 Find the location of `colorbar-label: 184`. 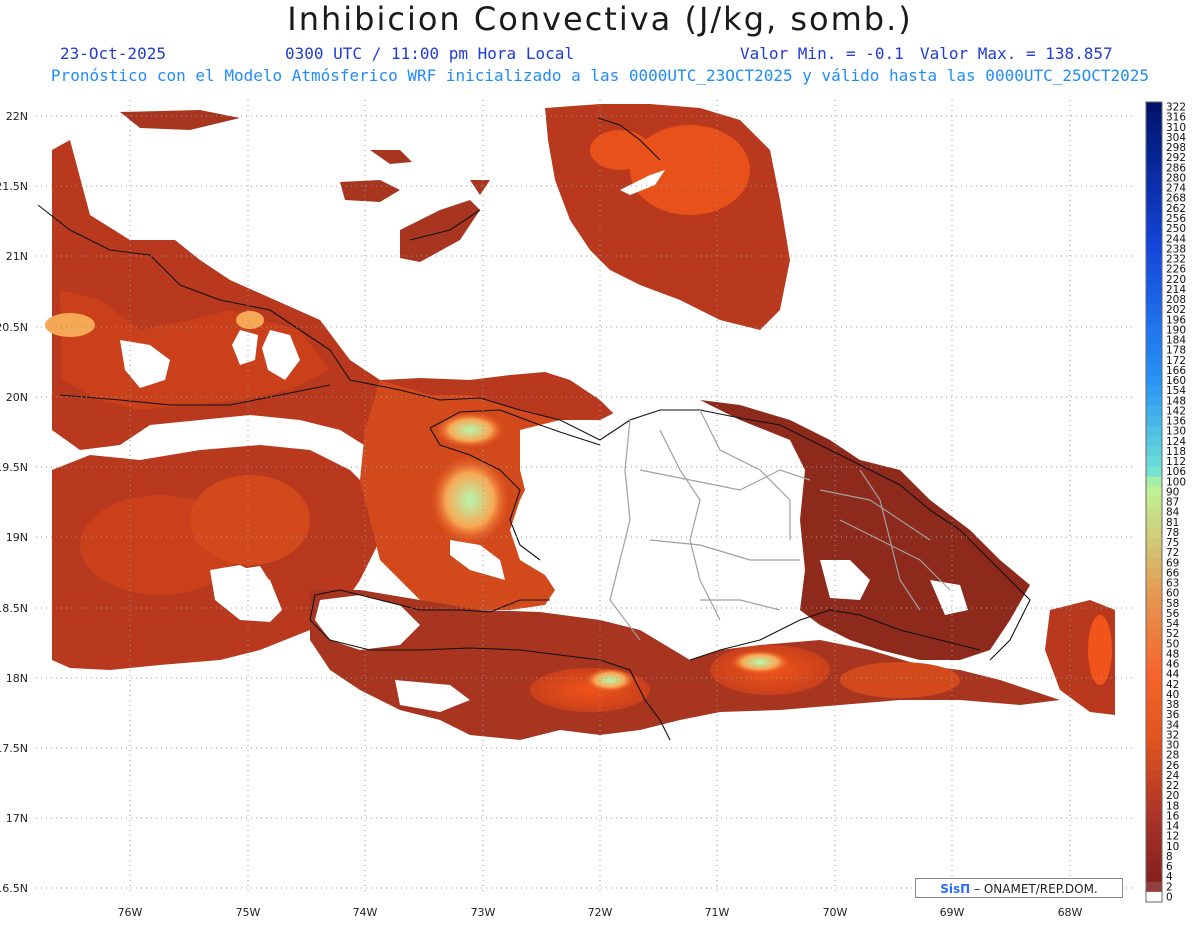

colorbar-label: 184 is located at coordinates (1176, 341).